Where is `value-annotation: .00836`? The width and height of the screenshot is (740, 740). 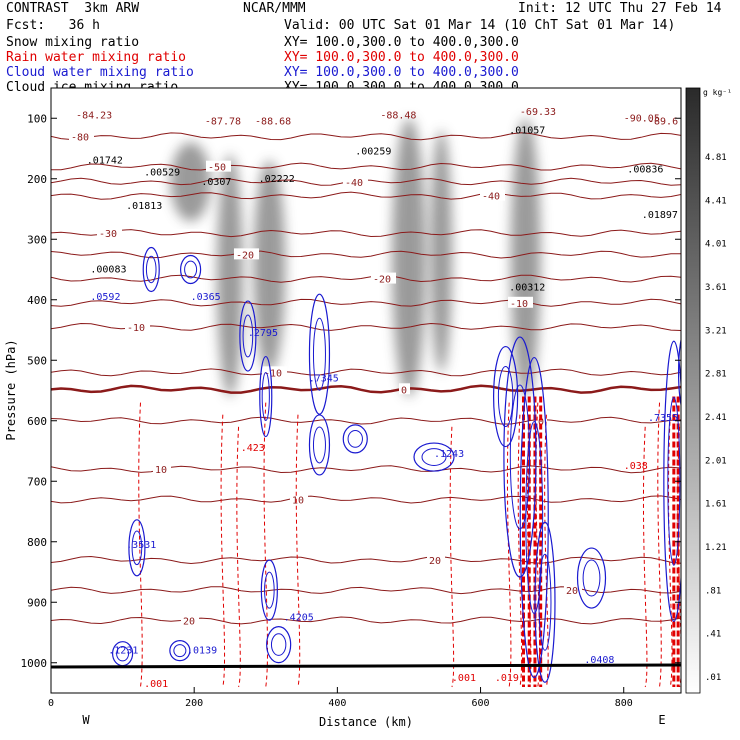 value-annotation: .00836 is located at coordinates (645, 170).